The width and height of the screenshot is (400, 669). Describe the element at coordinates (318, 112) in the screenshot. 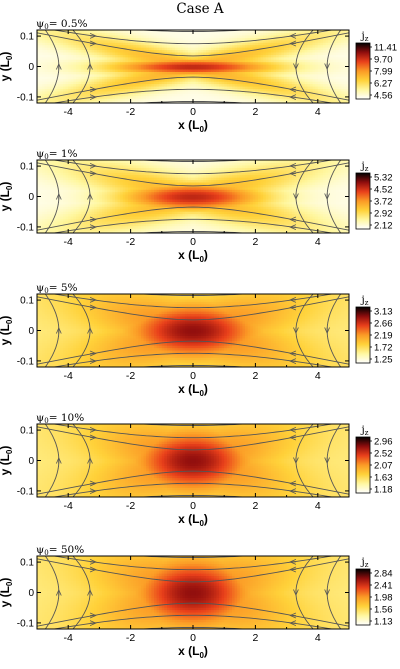

I see `x-tick-label: 4` at that location.